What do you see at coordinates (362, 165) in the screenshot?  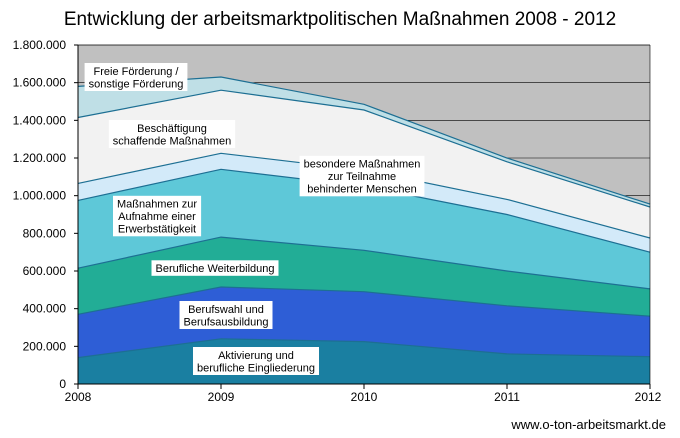 I see `series-label-text: besondere Maßnahmen` at bounding box center [362, 165].